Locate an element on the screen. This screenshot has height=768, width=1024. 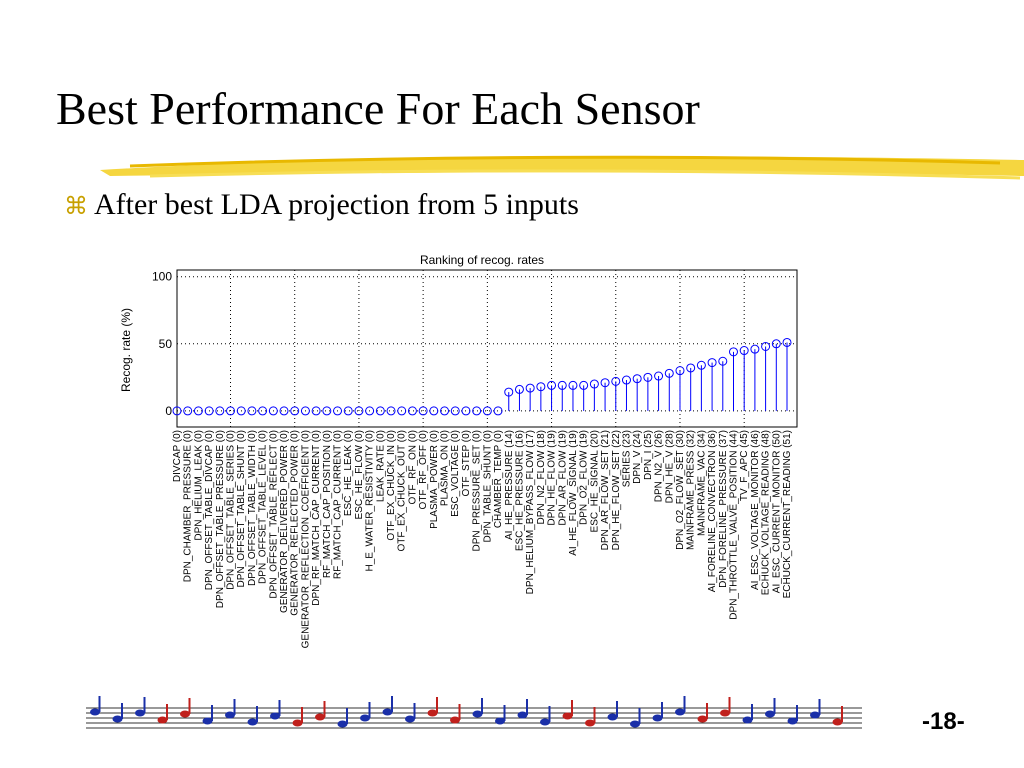
x-tick-label: DPN_THROTTLE_VALVE_POSITION (44) is located at coordinates (733, 525).